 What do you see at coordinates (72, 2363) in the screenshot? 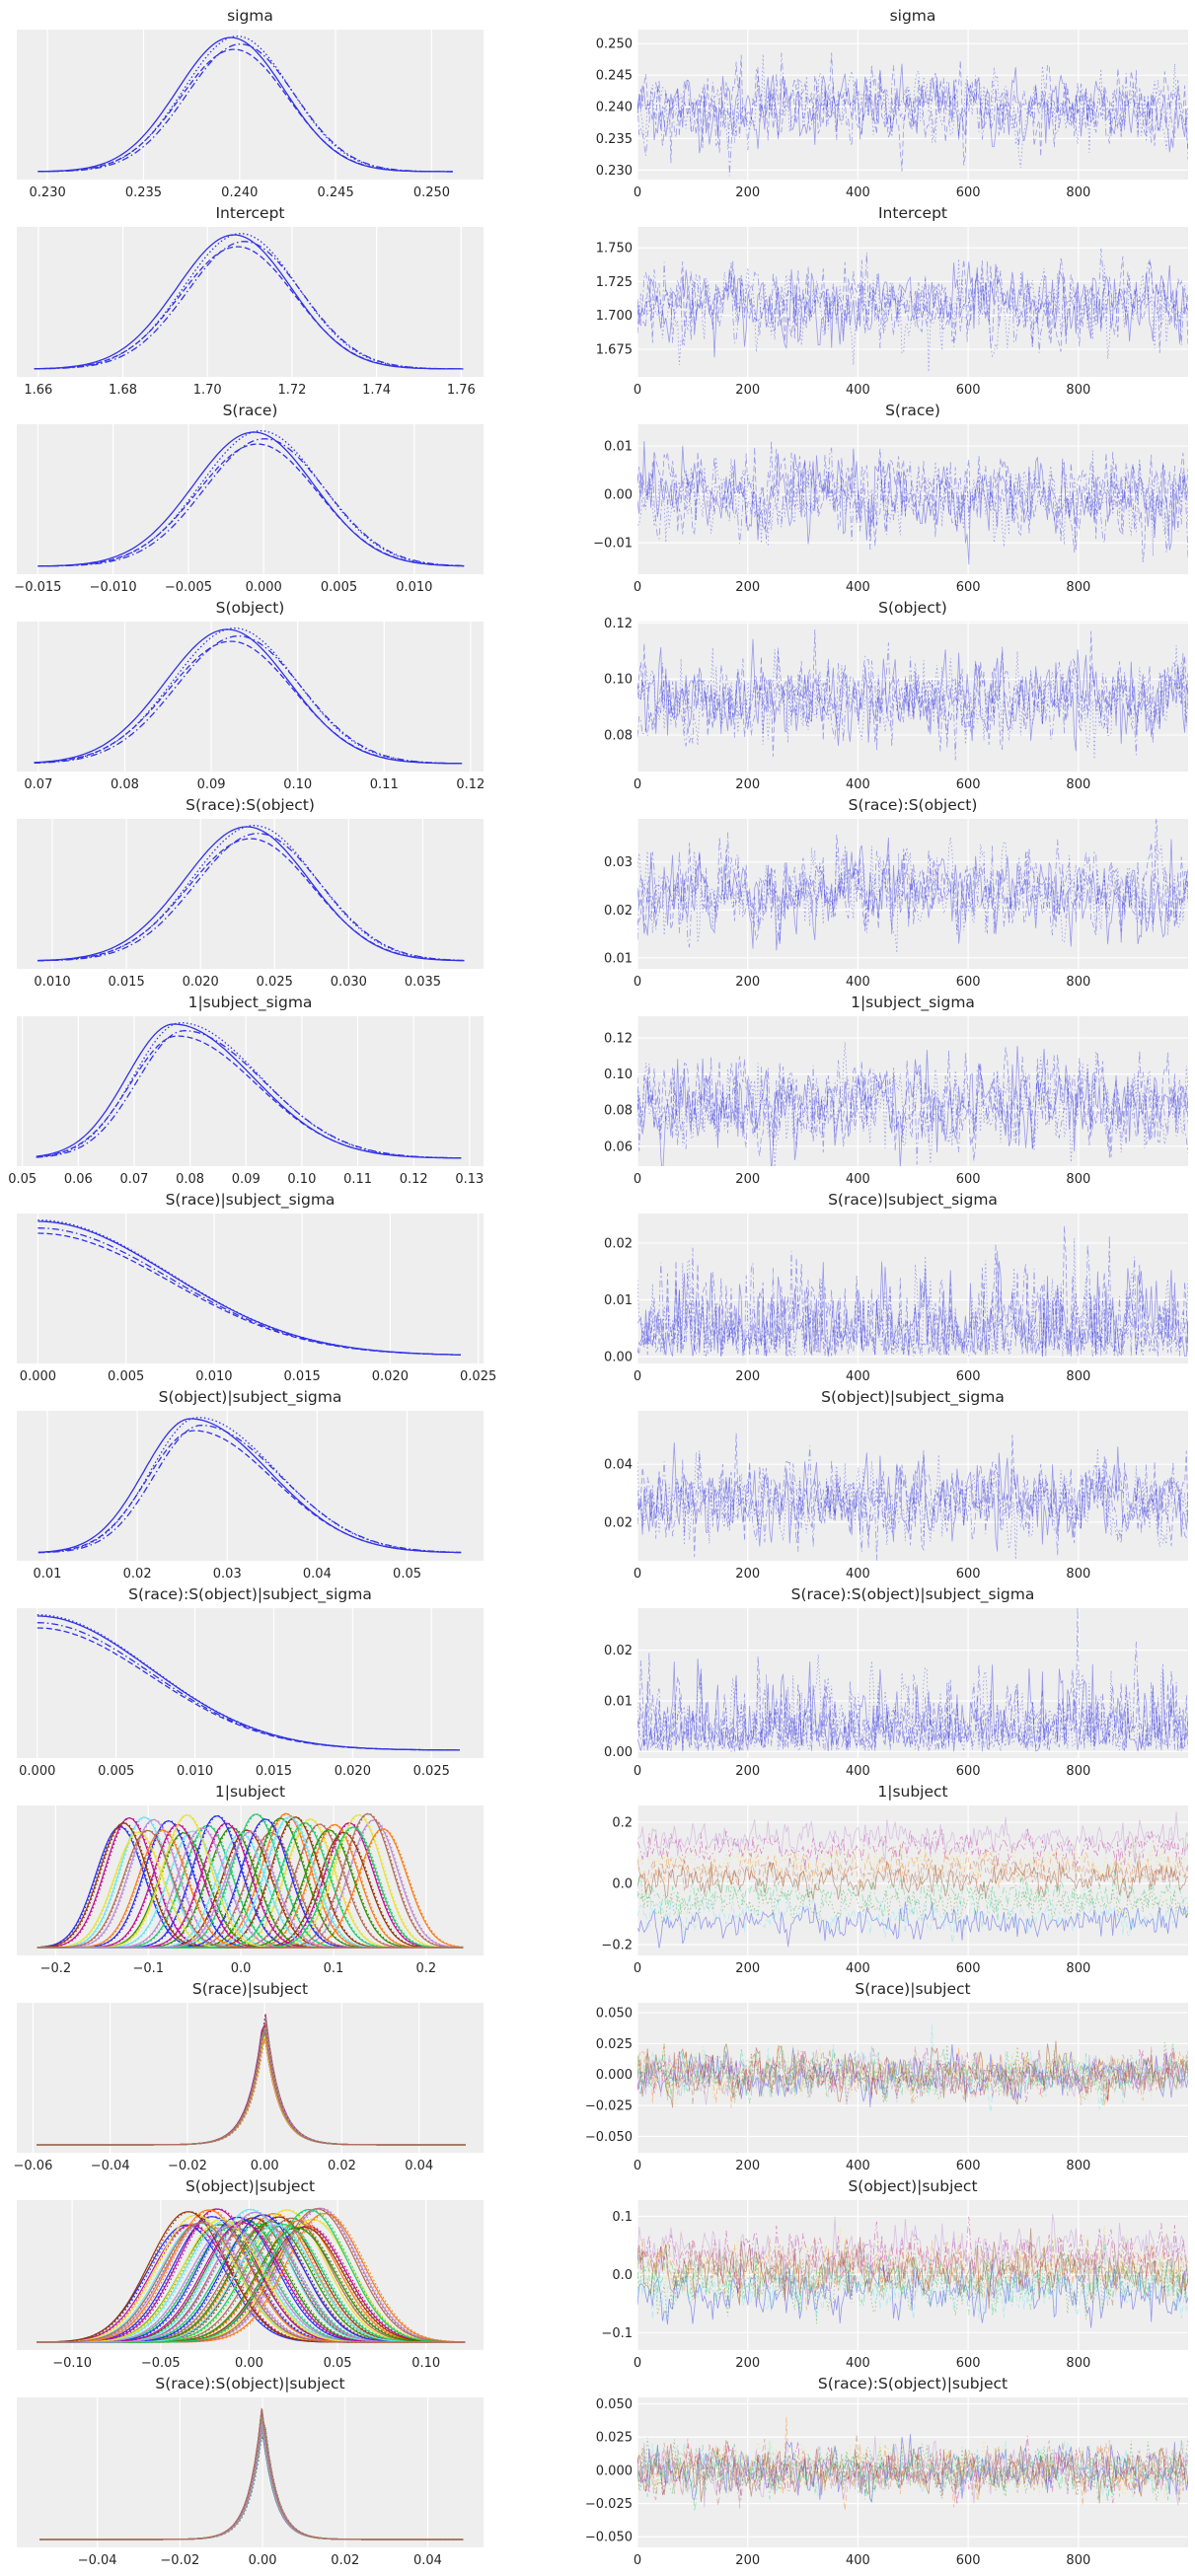
I see `kde-x-tick-label: −0.10` at bounding box center [72, 2363].